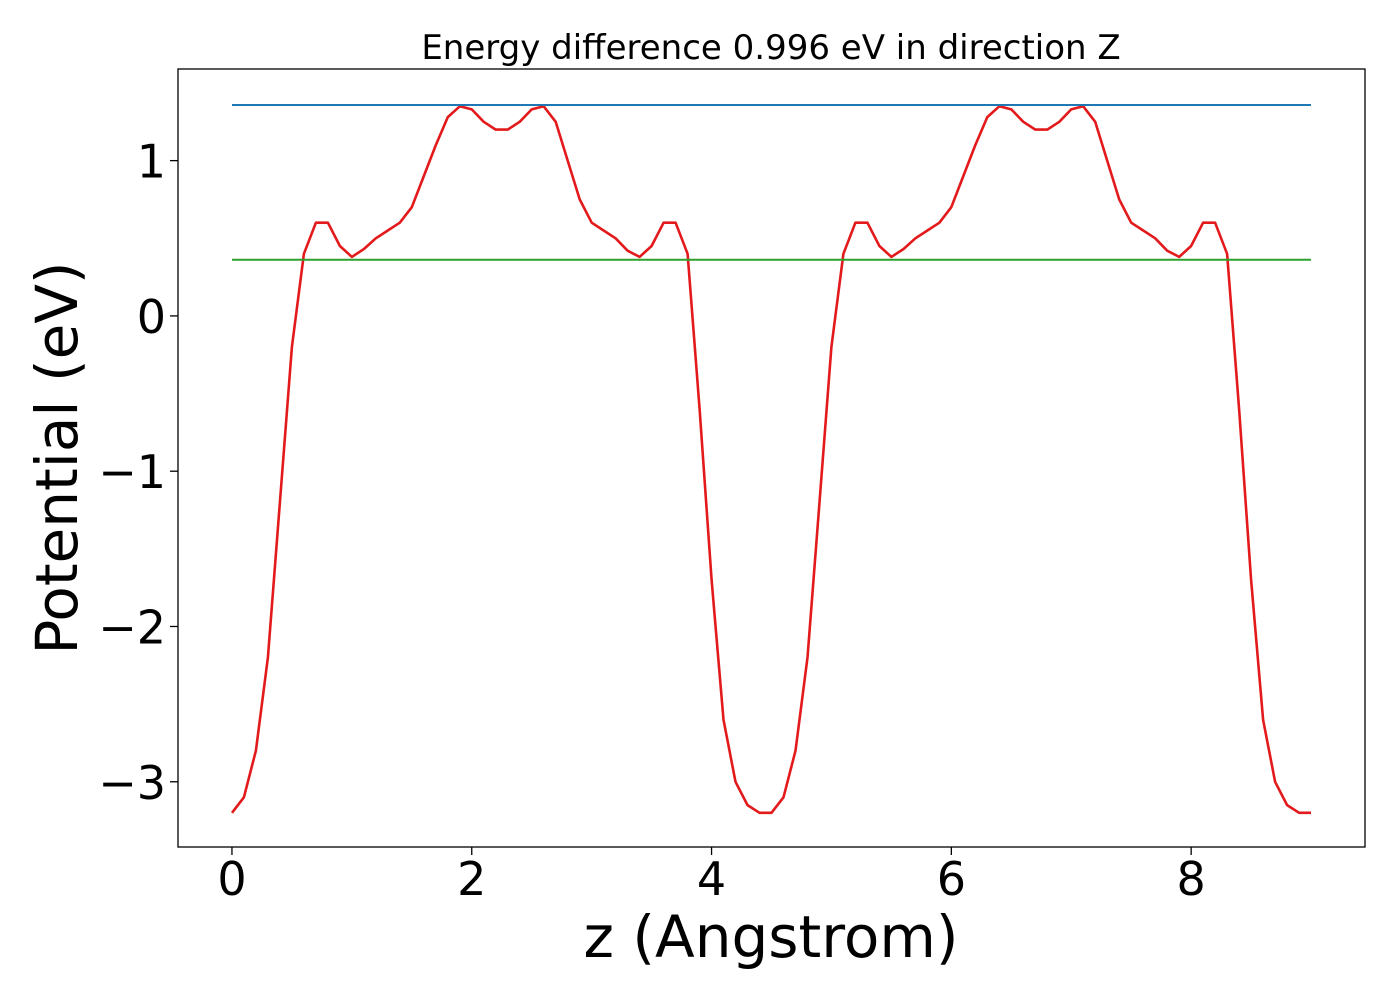 This screenshot has width=1400, height=1000. What do you see at coordinates (951, 879) in the screenshot?
I see `x-tick-label: 6` at bounding box center [951, 879].